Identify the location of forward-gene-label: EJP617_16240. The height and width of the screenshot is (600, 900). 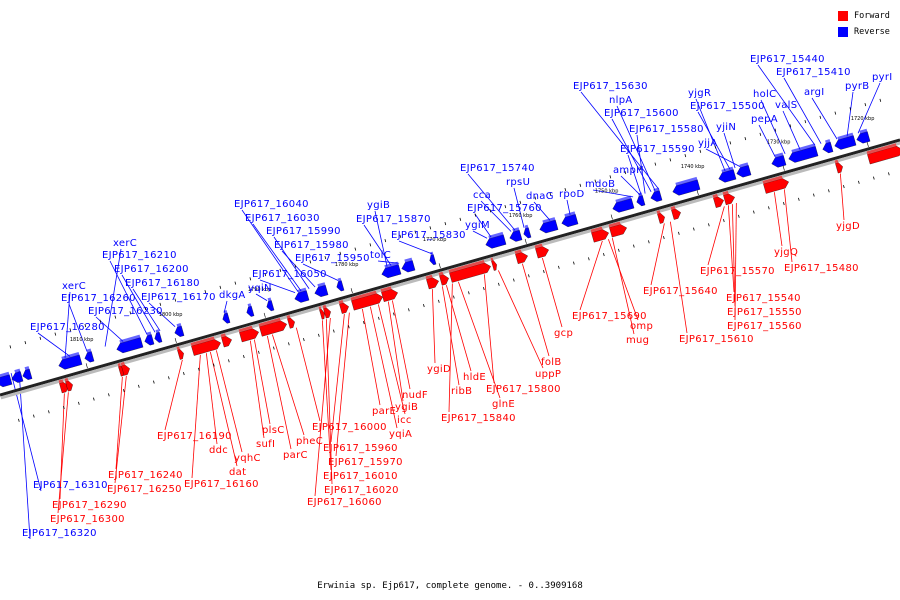
(145, 475).